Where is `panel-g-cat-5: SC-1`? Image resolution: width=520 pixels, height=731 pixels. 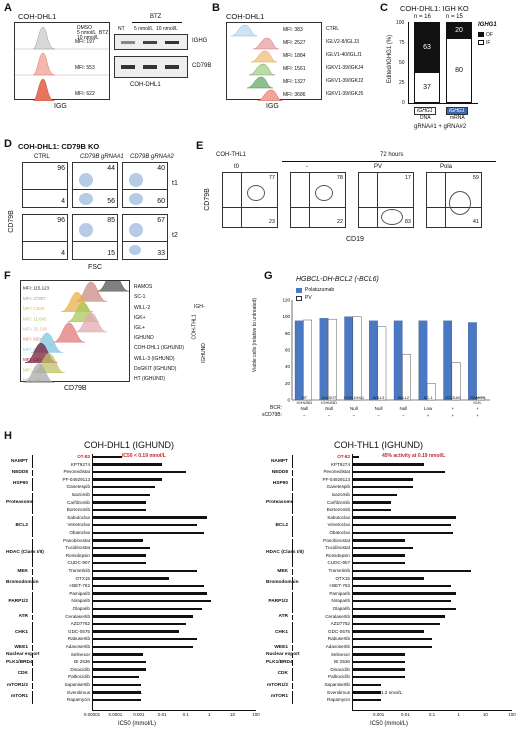
panel-g-cat-5: SC-1 is located at coordinates (428, 397).